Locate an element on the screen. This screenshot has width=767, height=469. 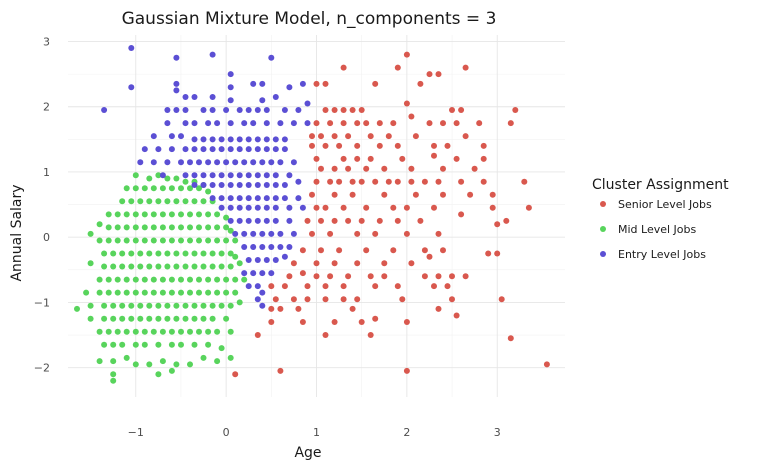
y-axis-ticks: −2 −1 0 1 2 3 is located at coordinates (42, 205).